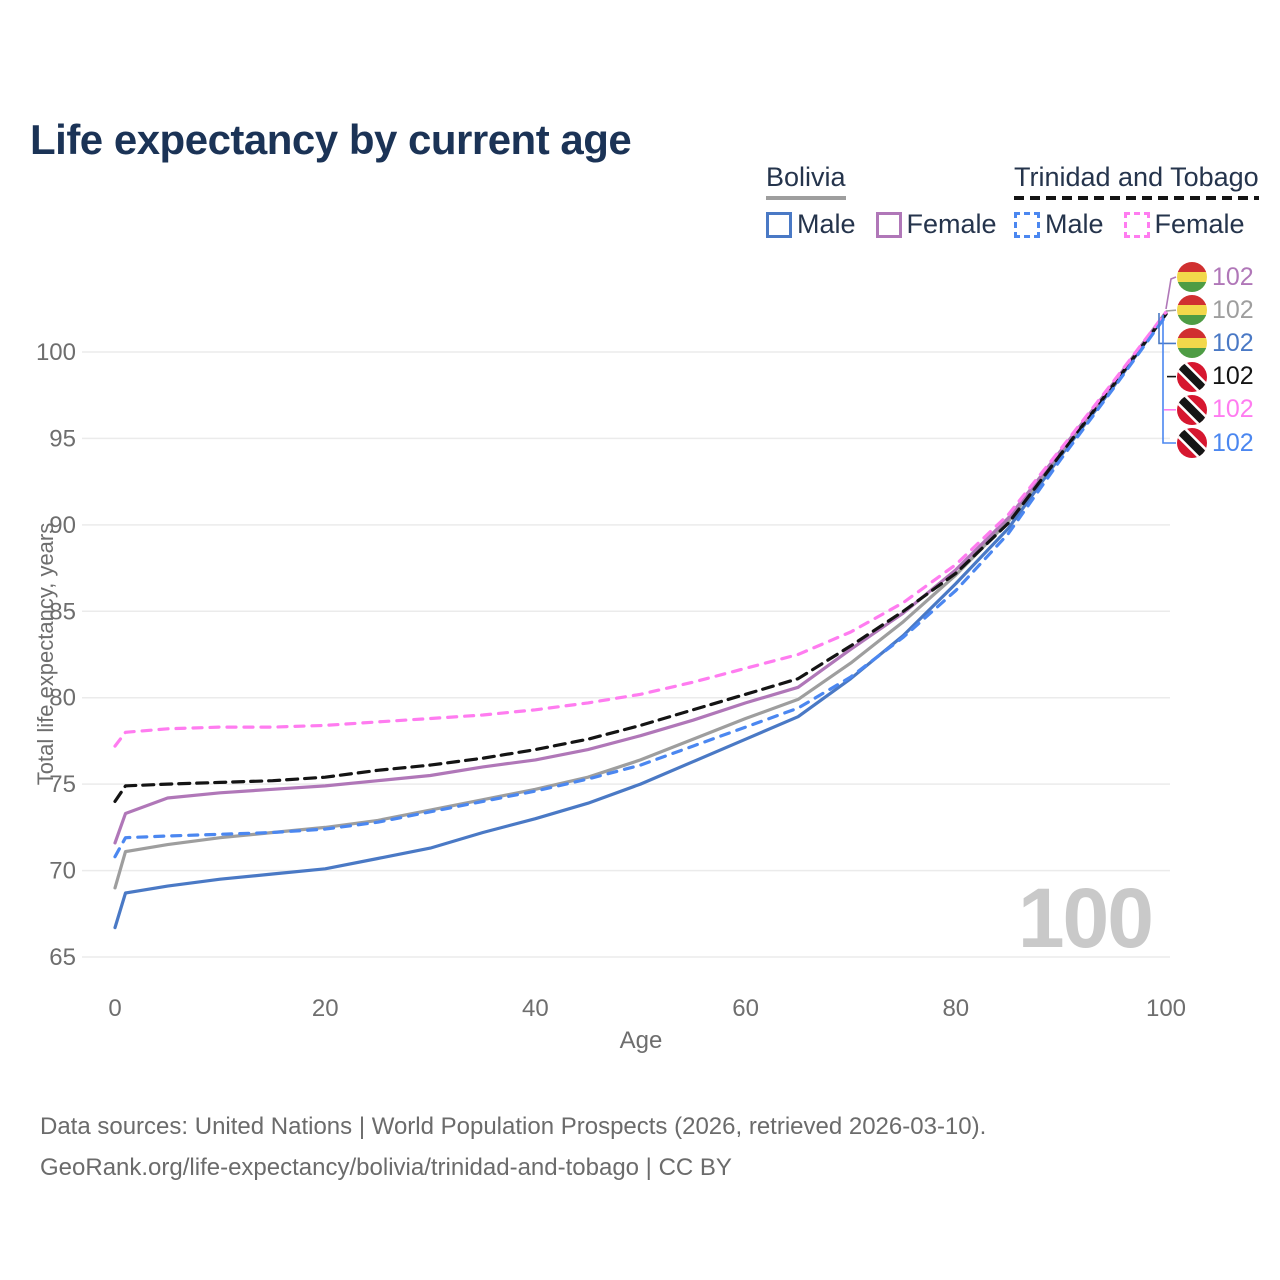 This screenshot has height=1280, width=1280. I want to click on legend-item-bolivia-male: Male, so click(821, 224).